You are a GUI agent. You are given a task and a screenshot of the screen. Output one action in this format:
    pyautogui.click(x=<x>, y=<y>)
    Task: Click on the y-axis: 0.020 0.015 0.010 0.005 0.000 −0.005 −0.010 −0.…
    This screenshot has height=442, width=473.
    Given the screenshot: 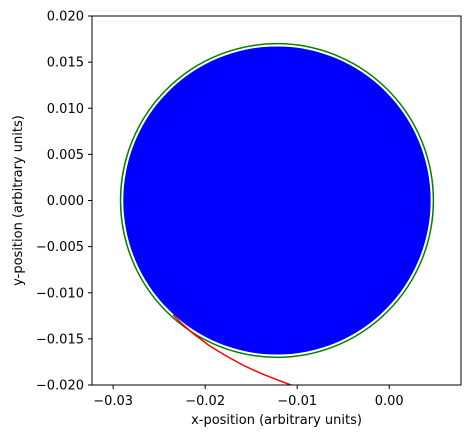 What is the action you would take?
    pyautogui.click(x=64, y=202)
    